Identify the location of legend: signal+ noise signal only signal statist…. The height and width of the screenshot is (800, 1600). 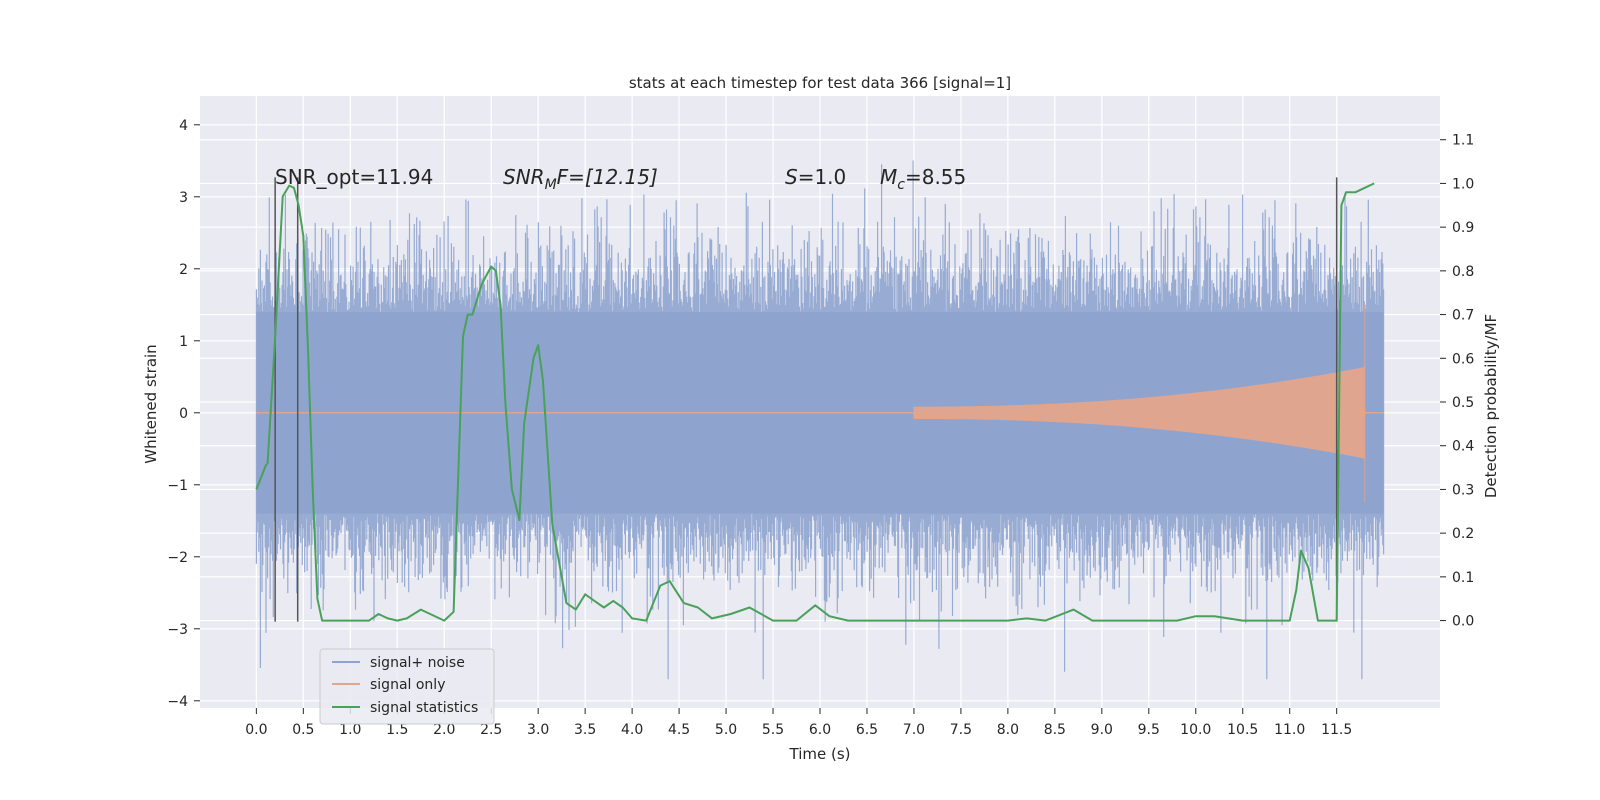
(407, 686).